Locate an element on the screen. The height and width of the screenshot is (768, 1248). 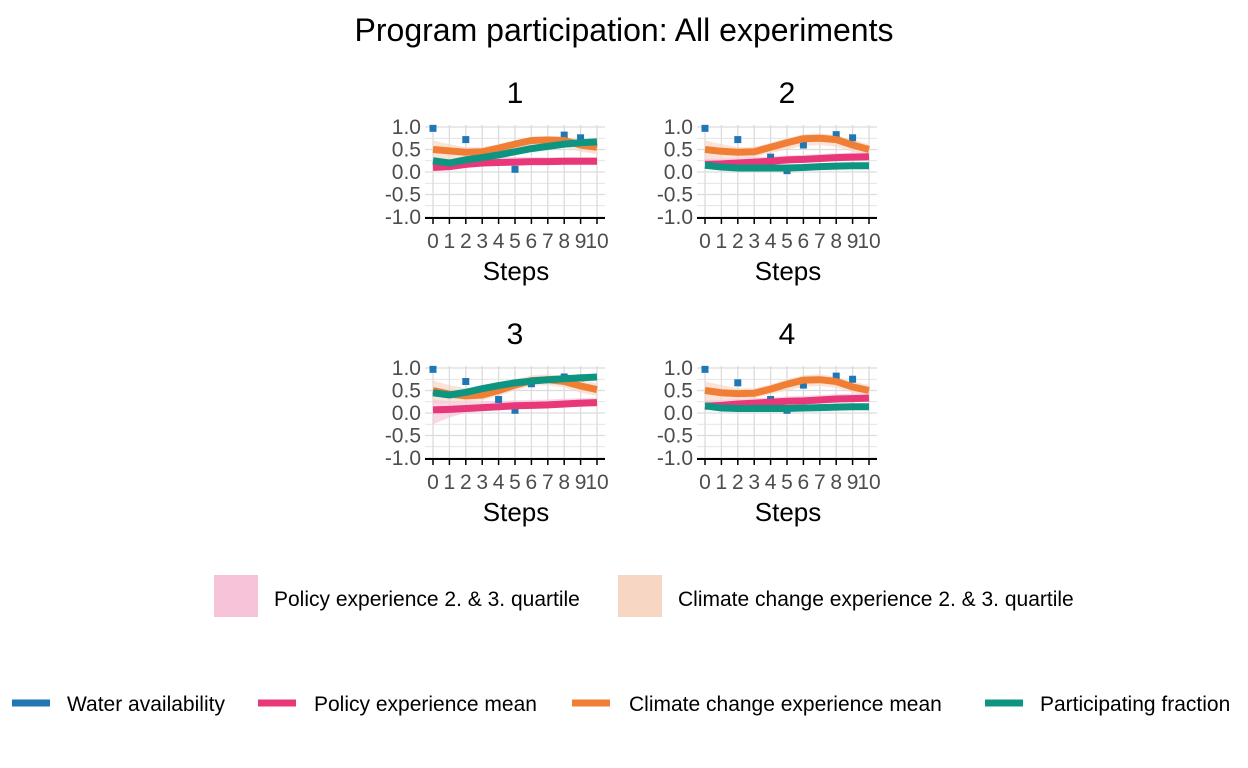
legend-label: Policy experience mean is located at coordinates (425, 704).